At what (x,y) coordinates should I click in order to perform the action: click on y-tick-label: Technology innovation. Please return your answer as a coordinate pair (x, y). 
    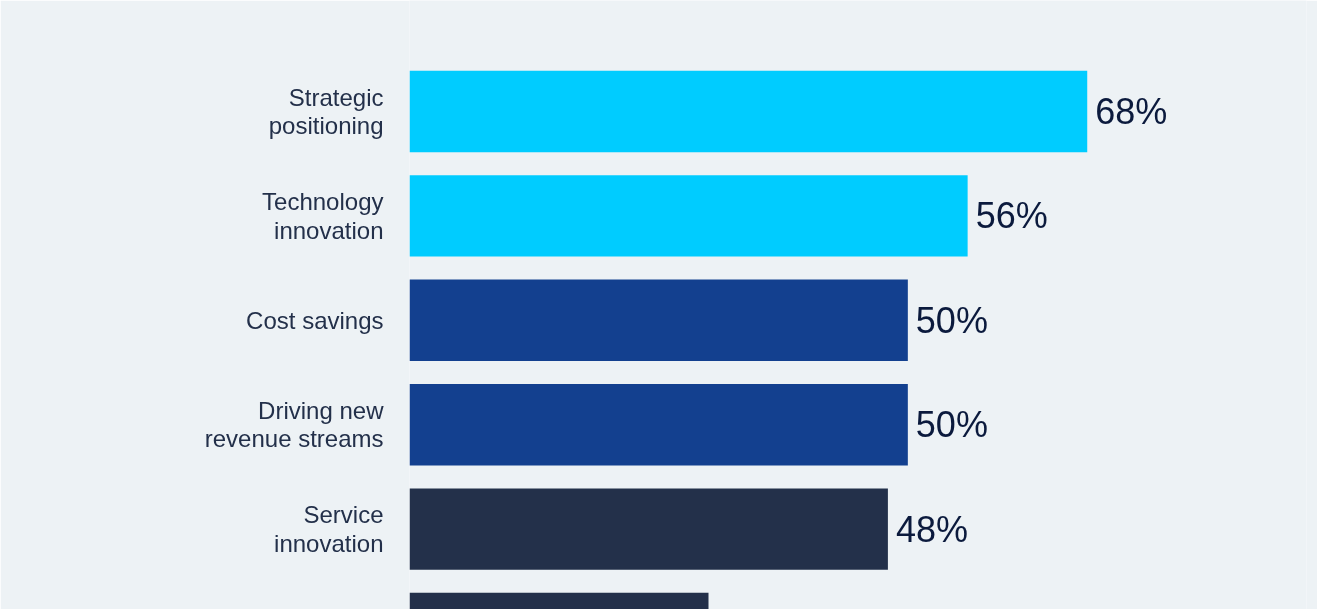
    Looking at the image, I should click on (323, 216).